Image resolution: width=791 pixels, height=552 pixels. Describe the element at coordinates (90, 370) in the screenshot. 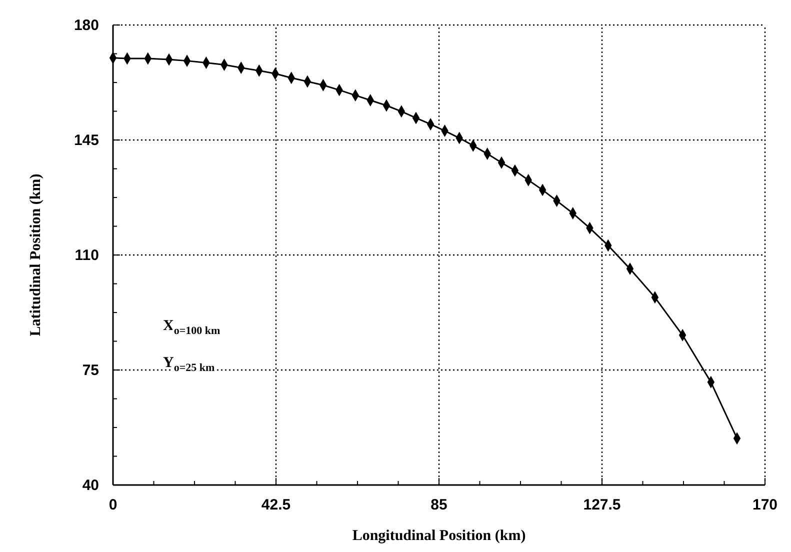

I see `y-tick-label: 75` at that location.